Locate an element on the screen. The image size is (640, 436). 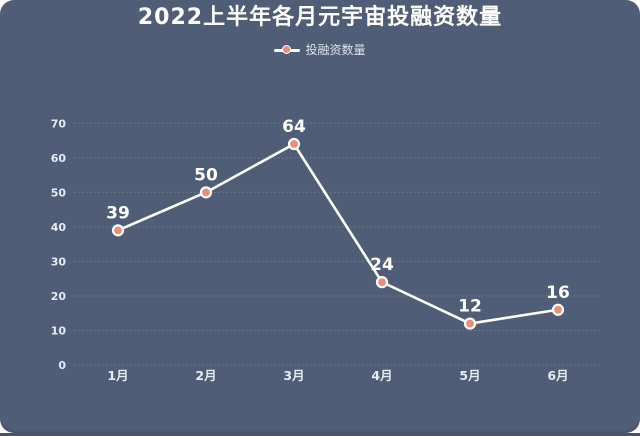
x-axis-tick-label: 4月 is located at coordinates (381, 375).